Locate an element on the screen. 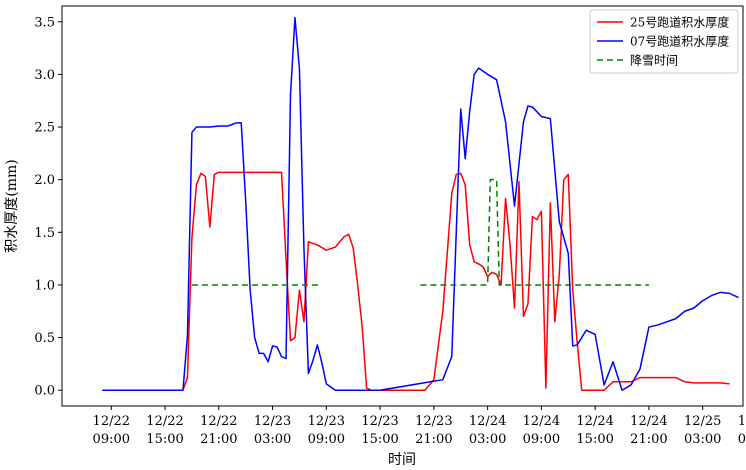  y-tick-label: 1.5 is located at coordinates (44, 233).